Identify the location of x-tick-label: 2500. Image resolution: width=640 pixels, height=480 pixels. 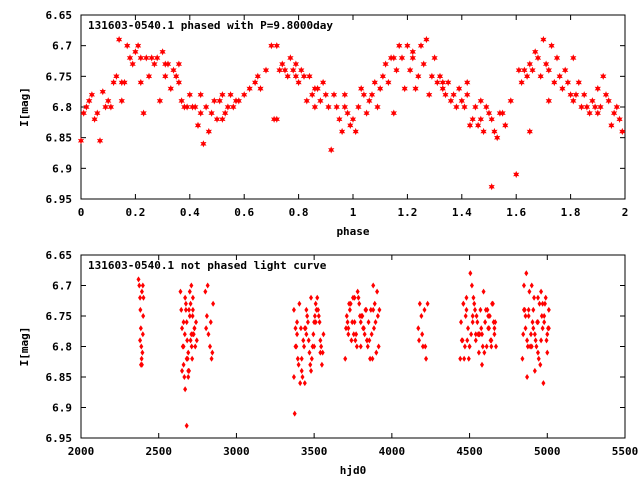
(158, 451).